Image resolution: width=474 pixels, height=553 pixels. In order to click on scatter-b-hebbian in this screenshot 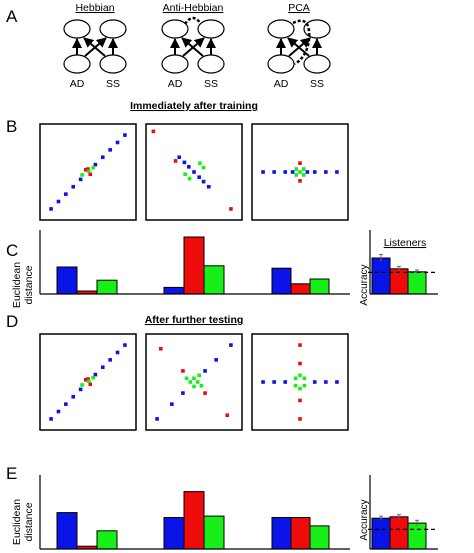, I will do `click(88, 172)`.